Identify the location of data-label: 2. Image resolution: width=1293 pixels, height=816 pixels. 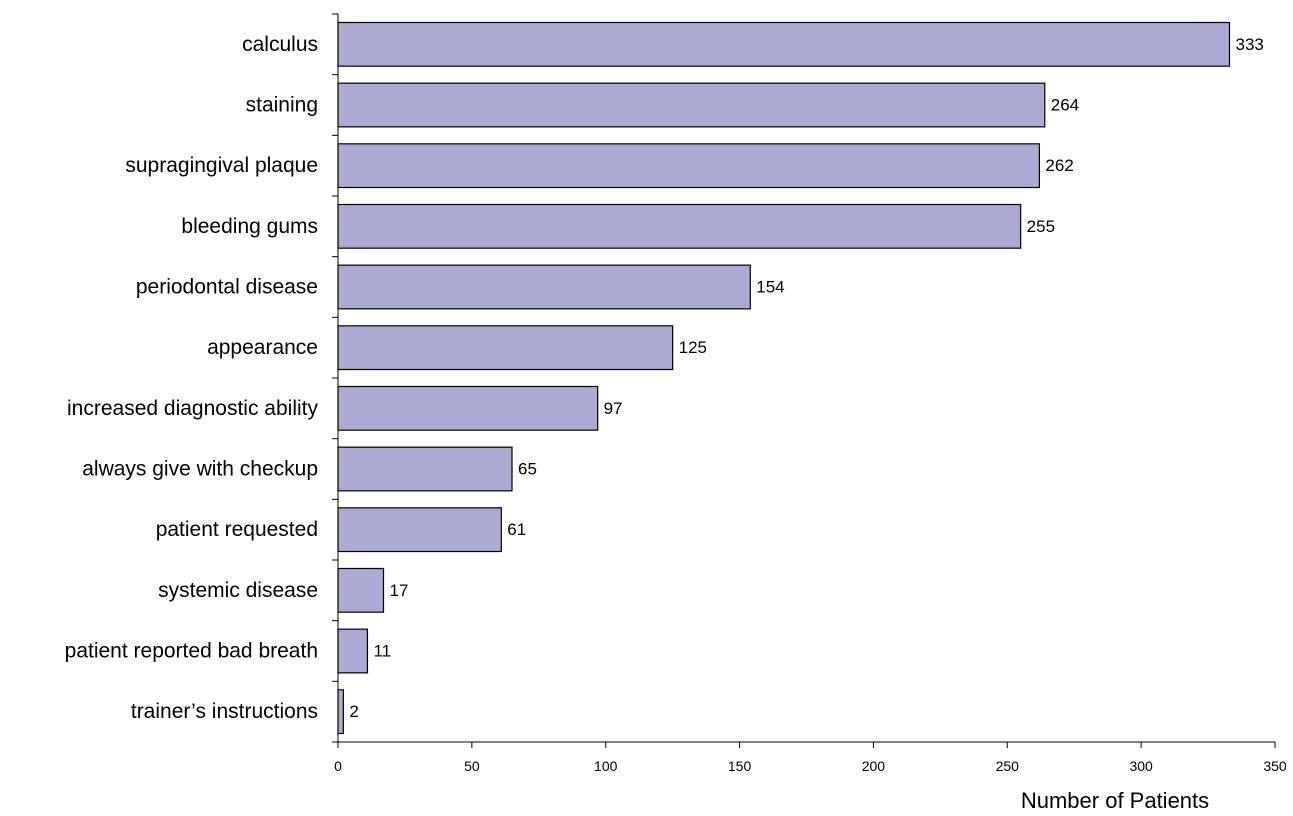
(353, 711).